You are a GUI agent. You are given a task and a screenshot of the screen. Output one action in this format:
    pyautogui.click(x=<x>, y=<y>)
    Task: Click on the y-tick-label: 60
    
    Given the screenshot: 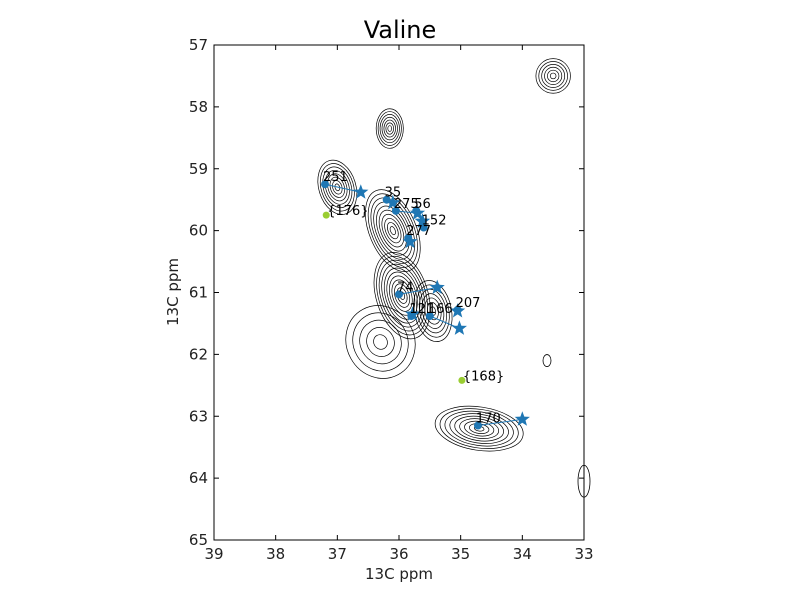 What is the action you would take?
    pyautogui.click(x=198, y=231)
    